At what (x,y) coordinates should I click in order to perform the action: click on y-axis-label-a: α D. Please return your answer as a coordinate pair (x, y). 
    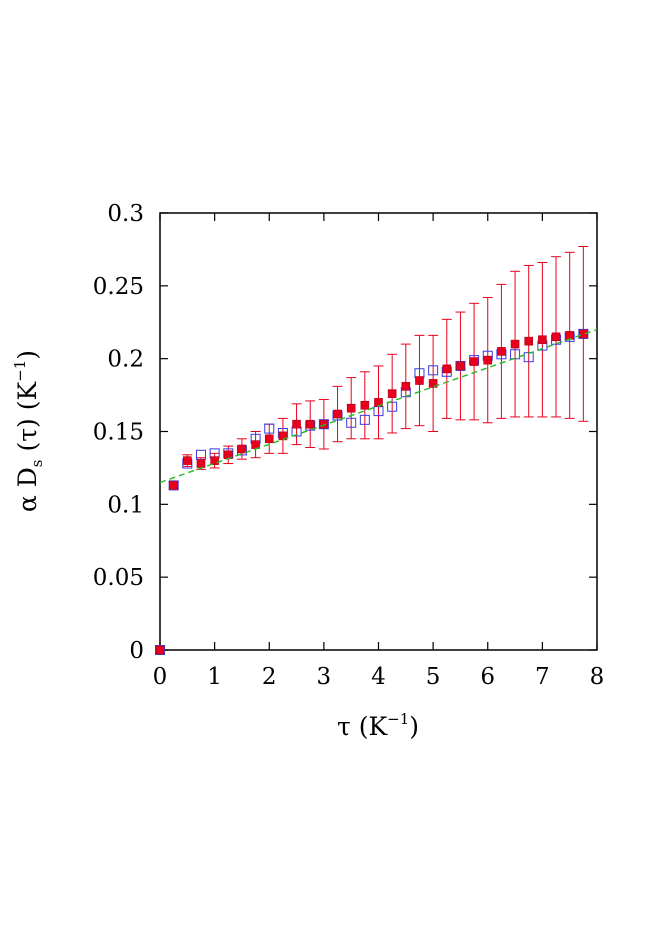
    Looking at the image, I should click on (27, 489).